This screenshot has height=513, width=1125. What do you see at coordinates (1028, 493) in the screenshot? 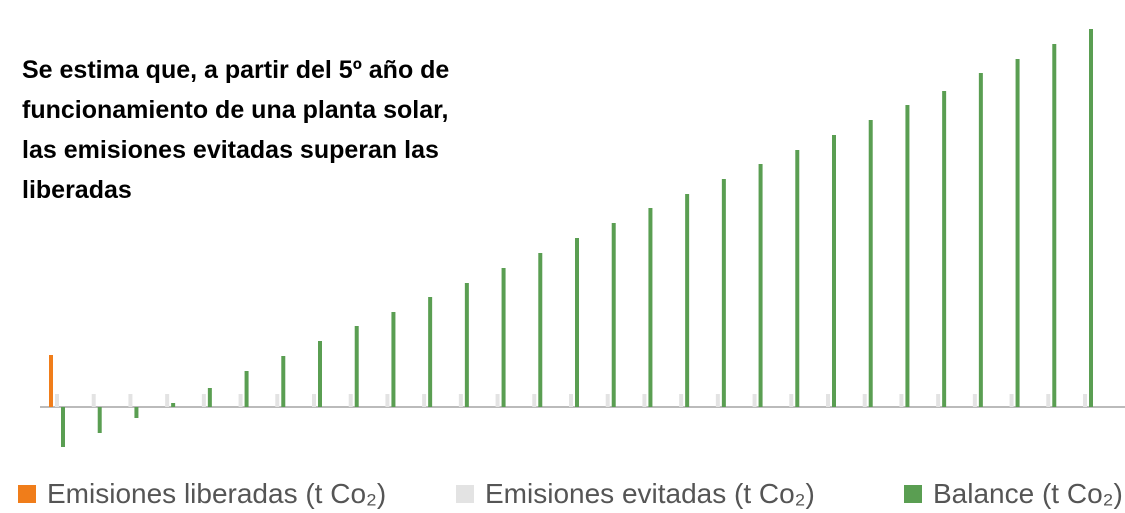
I see `legend-label: Balance (t Co₂)` at bounding box center [1028, 493].